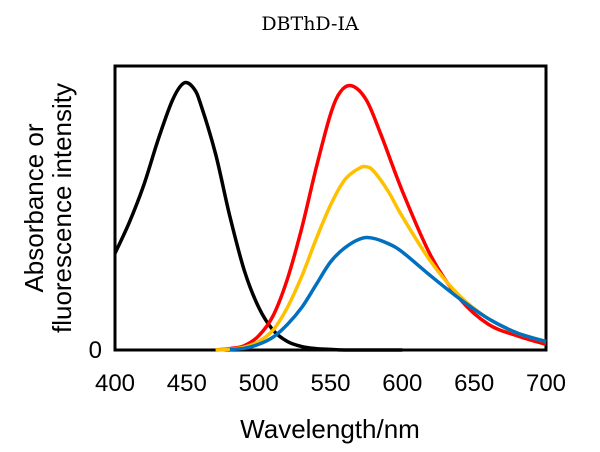  I want to click on chart-title: DBThD-IA, so click(310, 24).